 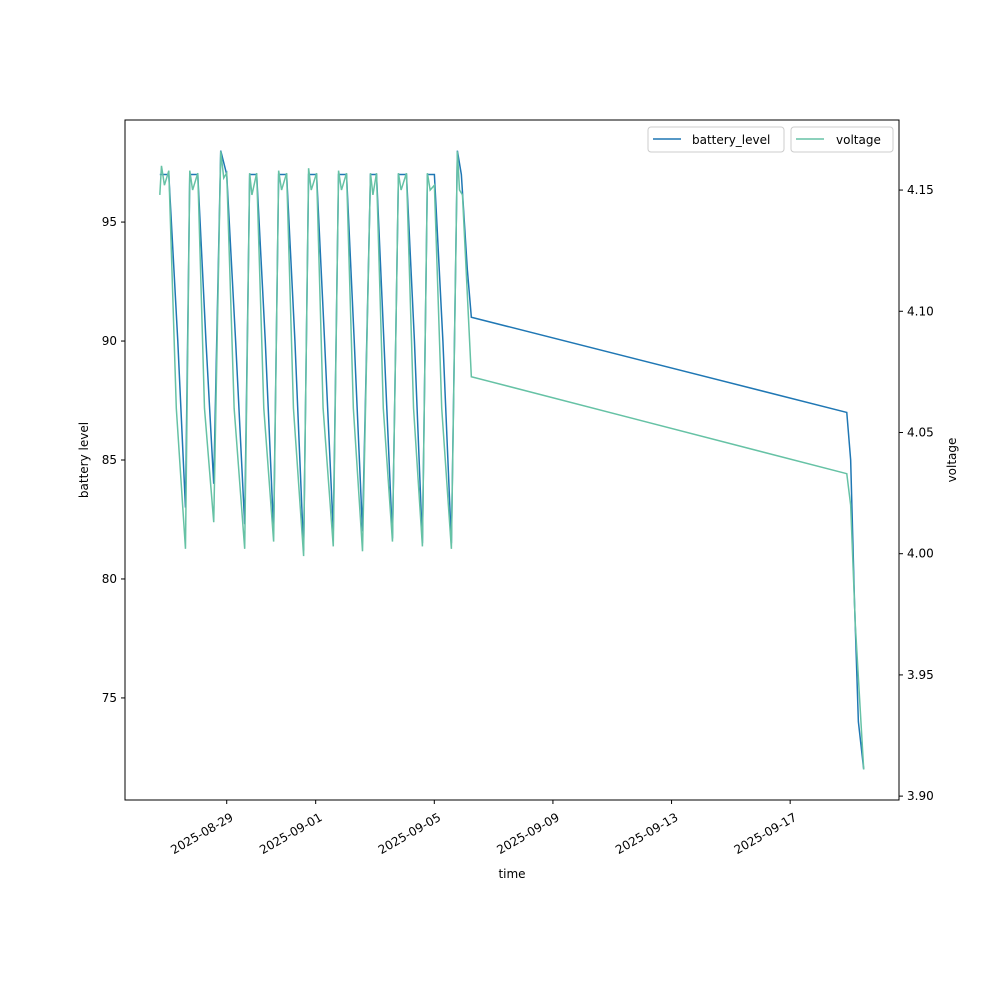 I want to click on right-y-tick-label: 4.15, so click(x=920, y=190).